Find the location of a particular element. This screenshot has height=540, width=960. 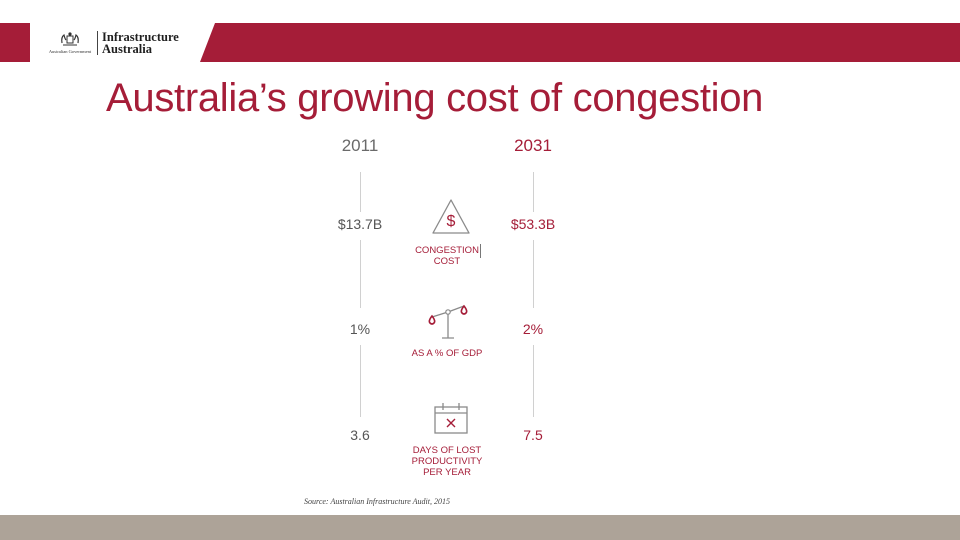

caption-tick is located at coordinates (480, 251).